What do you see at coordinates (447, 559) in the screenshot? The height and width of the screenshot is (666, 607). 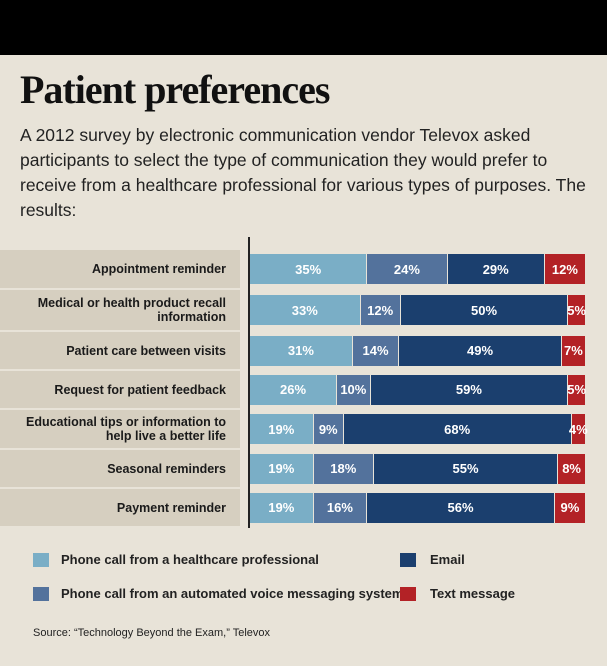 I see `legend-label: Email` at bounding box center [447, 559].